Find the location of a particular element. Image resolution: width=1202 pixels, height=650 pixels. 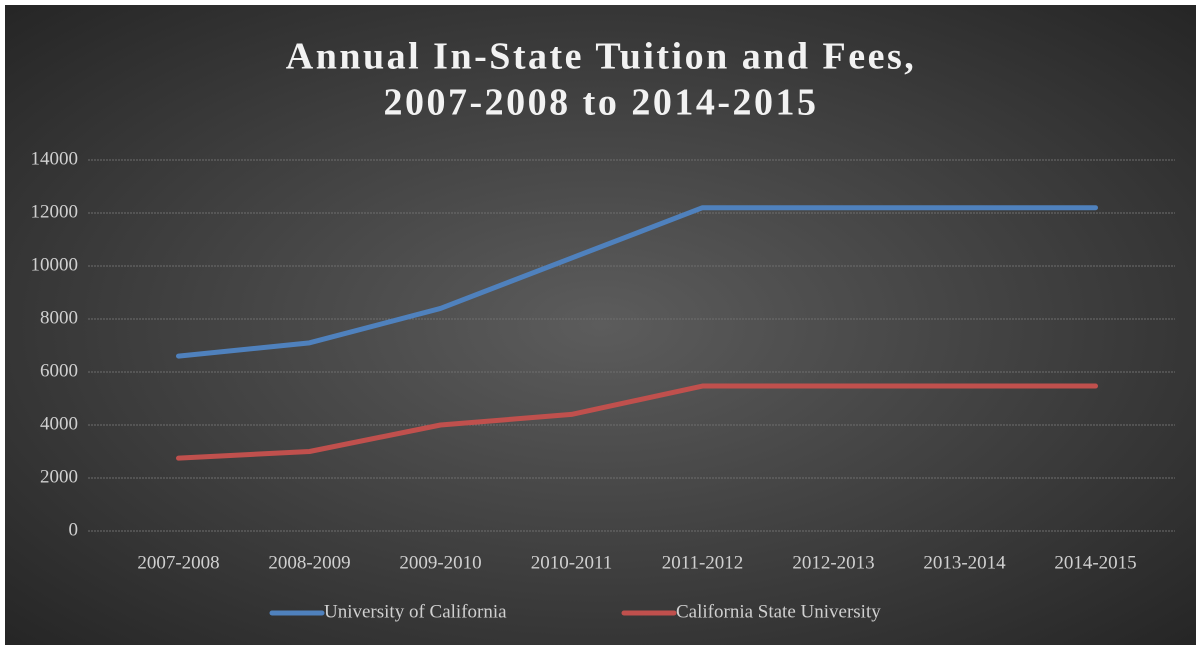

x-tick-label: 2013-2014 is located at coordinates (964, 562).